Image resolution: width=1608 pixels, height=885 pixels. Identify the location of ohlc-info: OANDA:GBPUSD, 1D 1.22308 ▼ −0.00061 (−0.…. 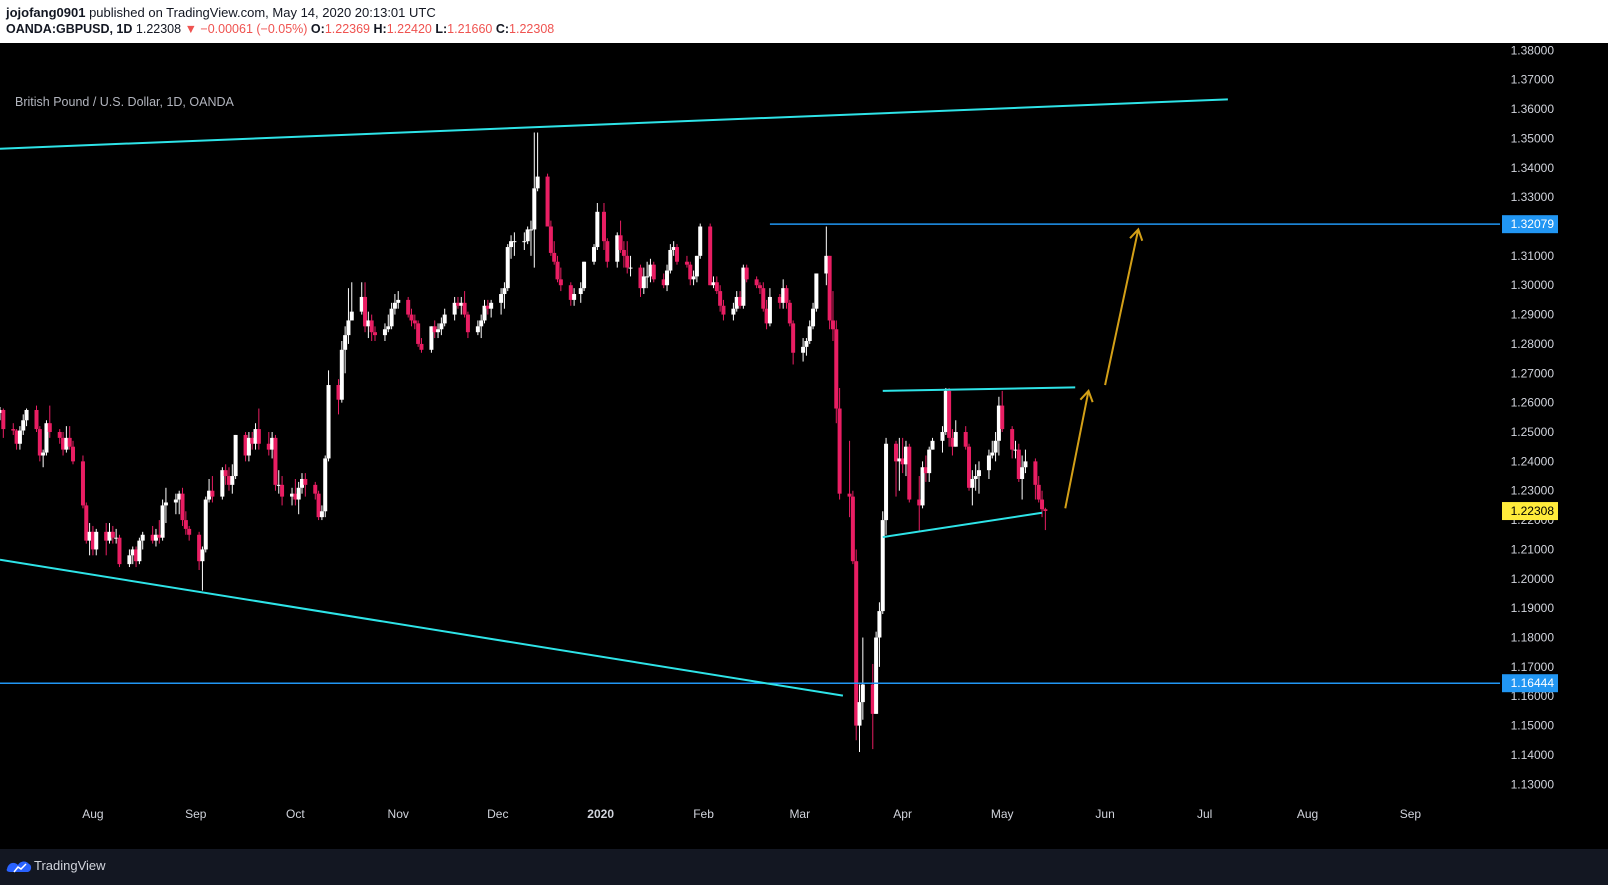
(280, 29).